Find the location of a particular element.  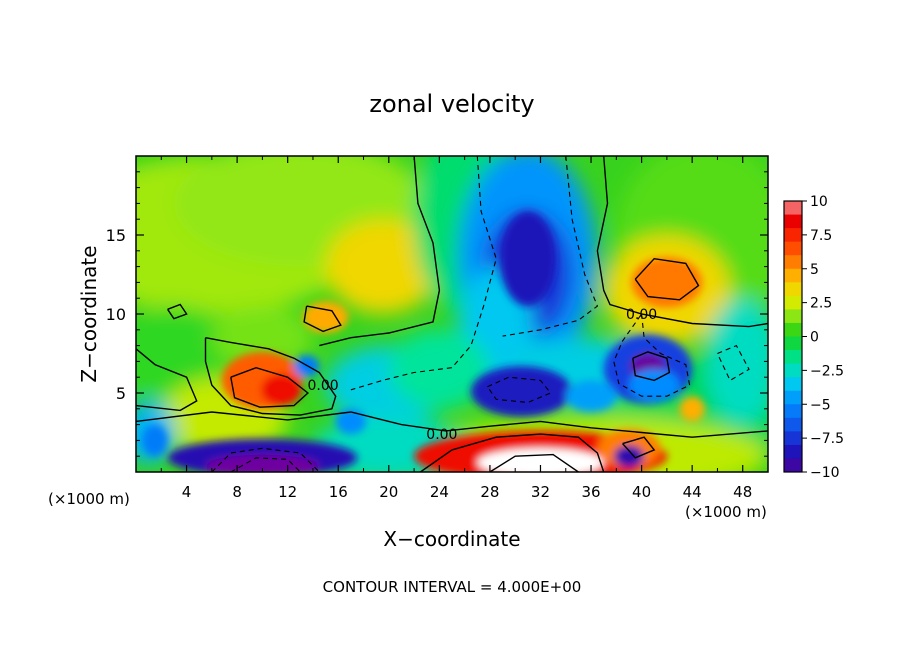

y-tick-label: 15 is located at coordinates (116, 235).